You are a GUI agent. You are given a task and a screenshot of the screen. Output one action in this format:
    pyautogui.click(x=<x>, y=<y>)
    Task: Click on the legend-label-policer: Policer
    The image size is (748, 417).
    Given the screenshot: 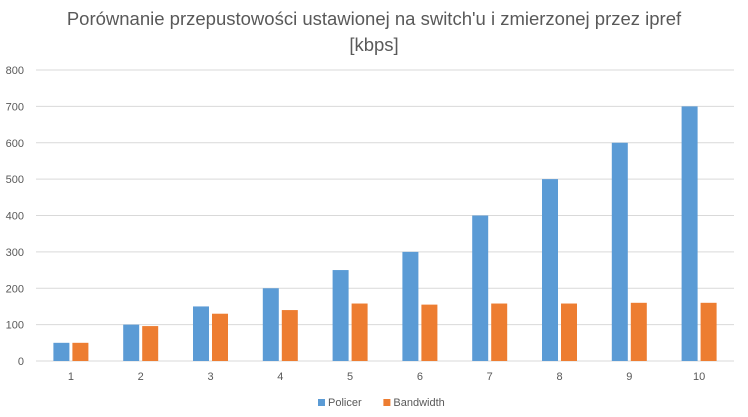 What is the action you would take?
    pyautogui.click(x=345, y=403)
    